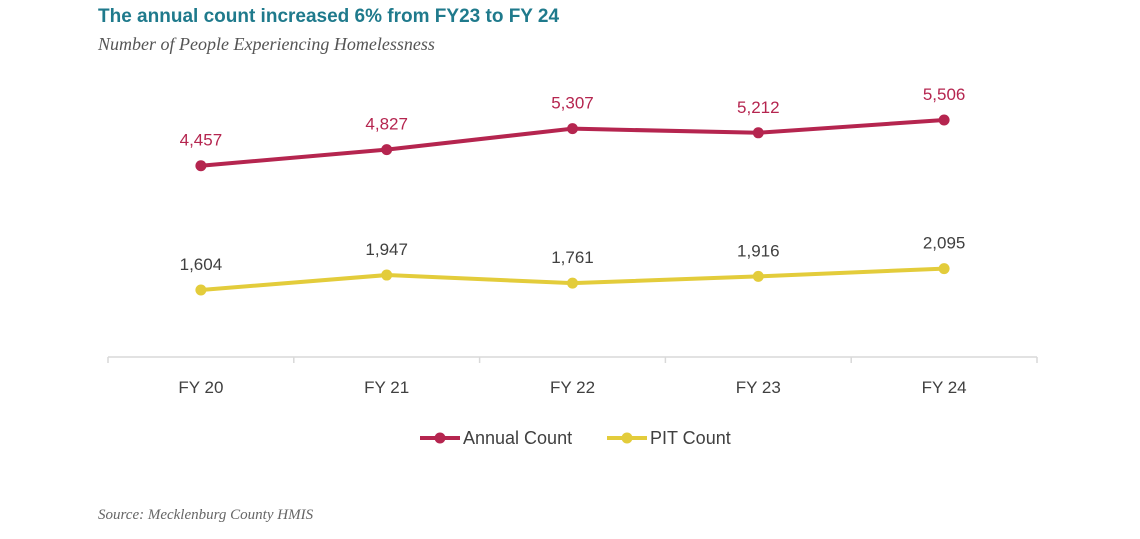 The image size is (1140, 539). Describe the element at coordinates (201, 264) in the screenshot. I see `pit-count-data-label: 1,604` at that location.